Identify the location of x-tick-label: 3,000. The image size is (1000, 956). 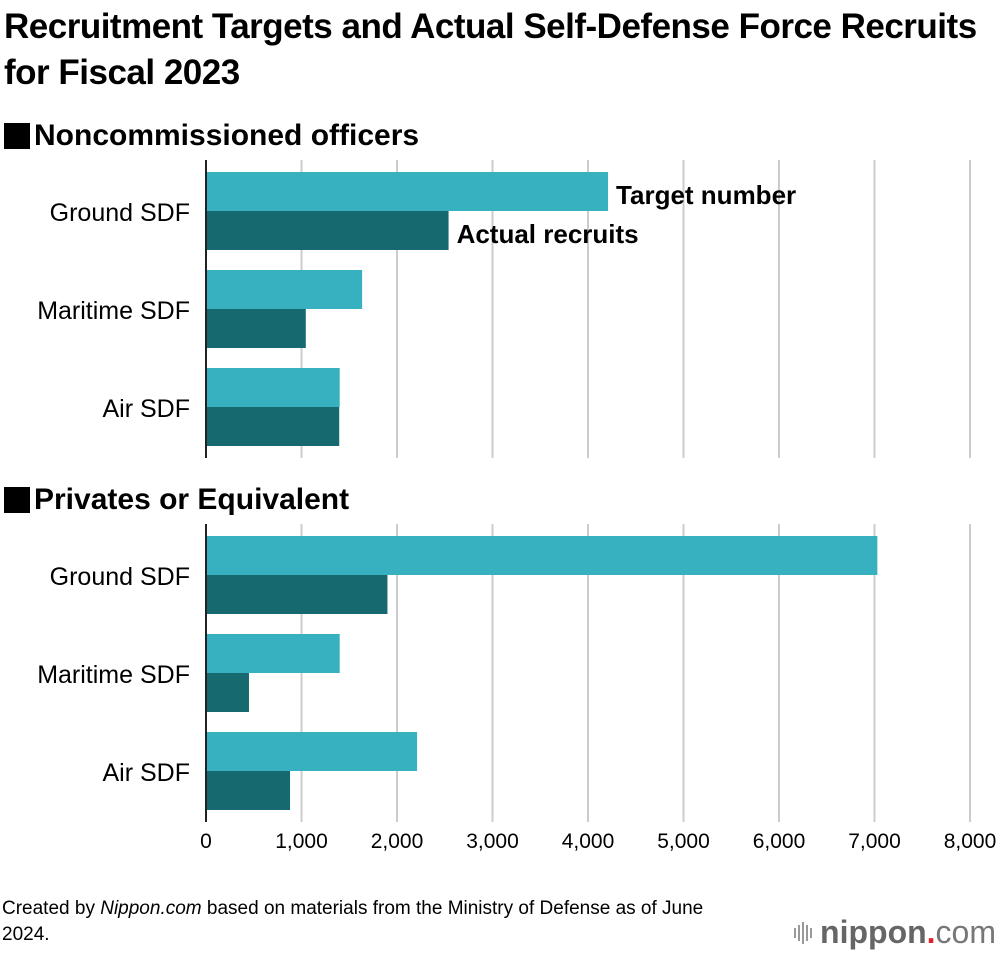
(492, 841).